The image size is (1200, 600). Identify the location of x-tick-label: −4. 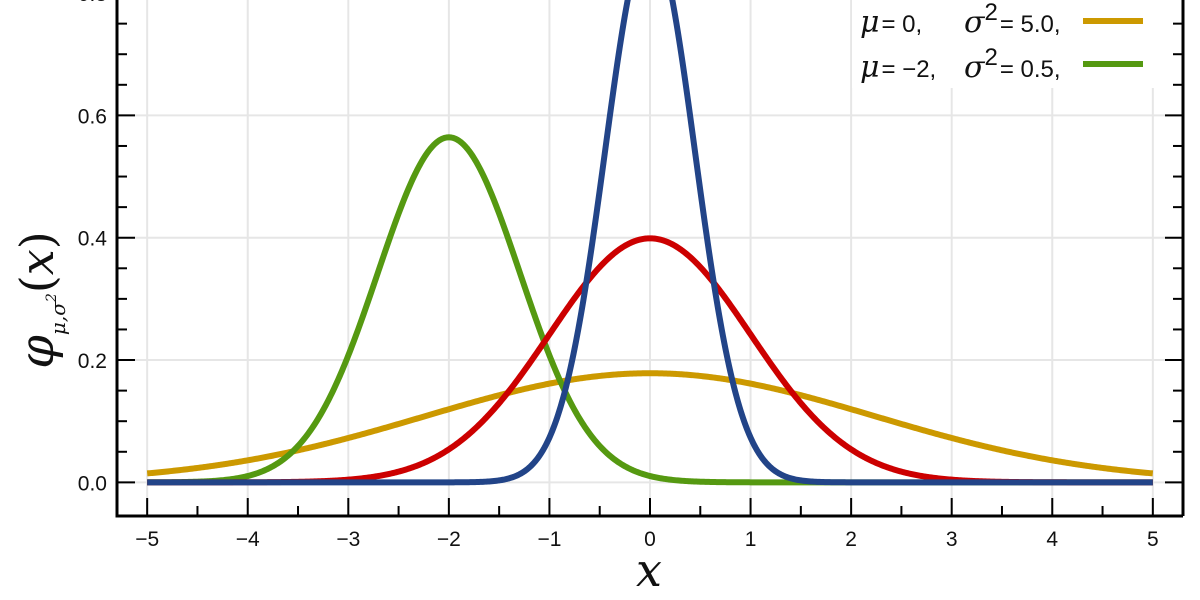
(248, 539).